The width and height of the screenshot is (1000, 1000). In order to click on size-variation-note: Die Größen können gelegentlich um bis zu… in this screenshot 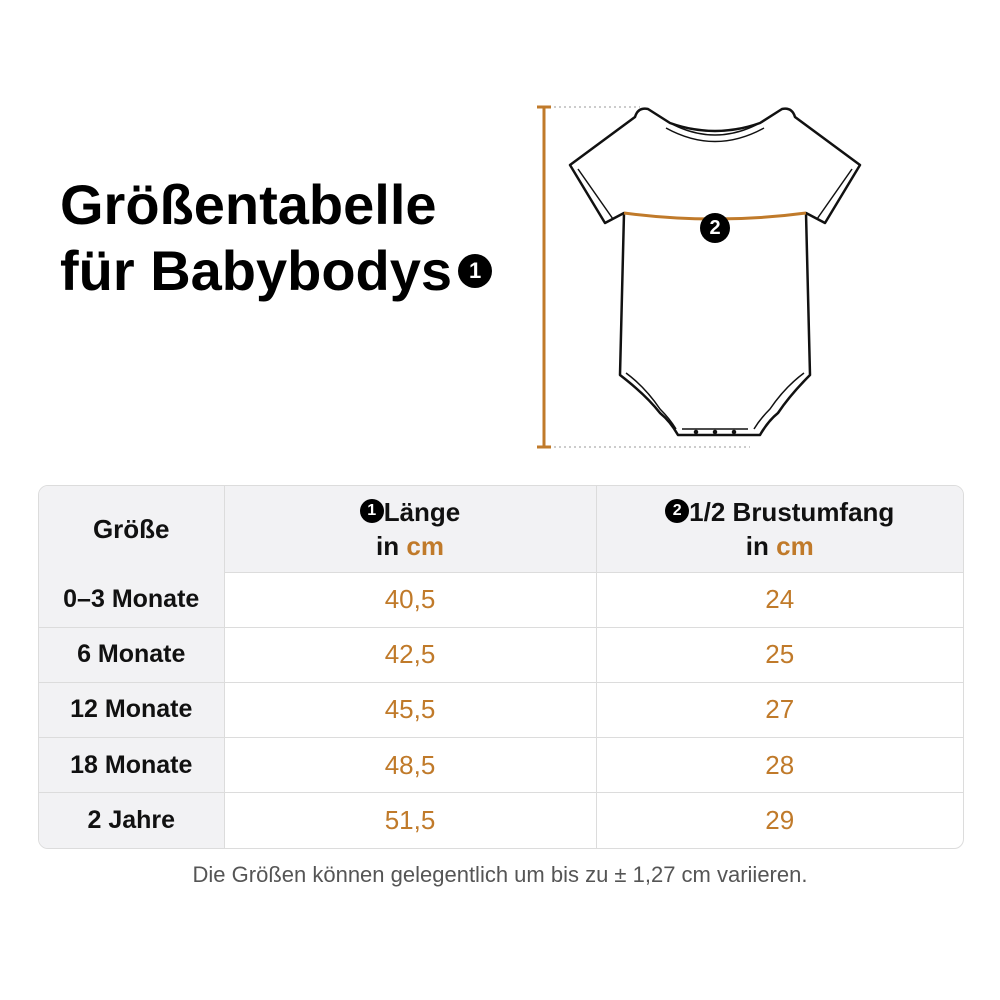, I will do `click(500, 874)`.